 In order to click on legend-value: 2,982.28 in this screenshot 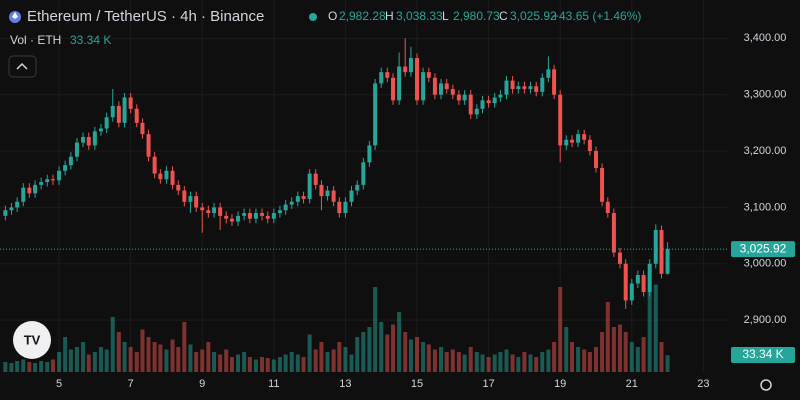, I will do `click(362, 16)`.